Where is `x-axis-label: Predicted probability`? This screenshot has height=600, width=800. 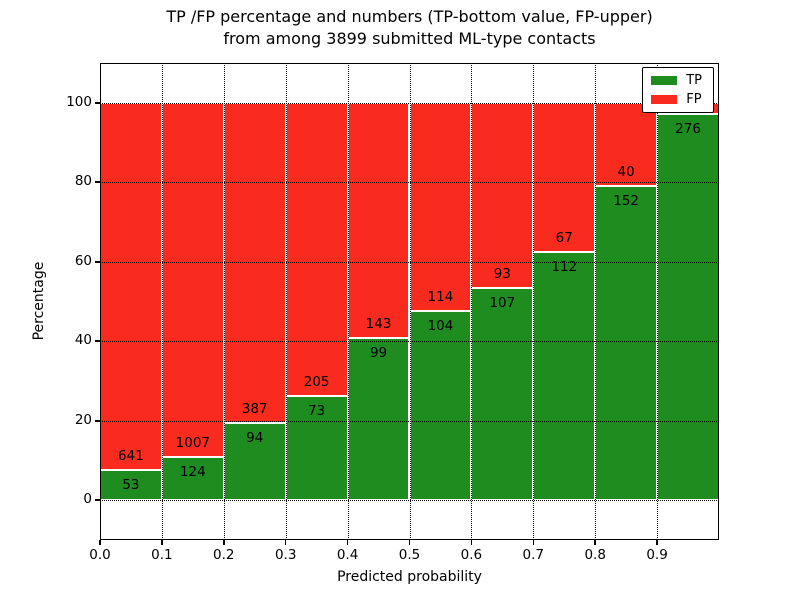 x-axis-label: Predicted probability is located at coordinates (409, 577).